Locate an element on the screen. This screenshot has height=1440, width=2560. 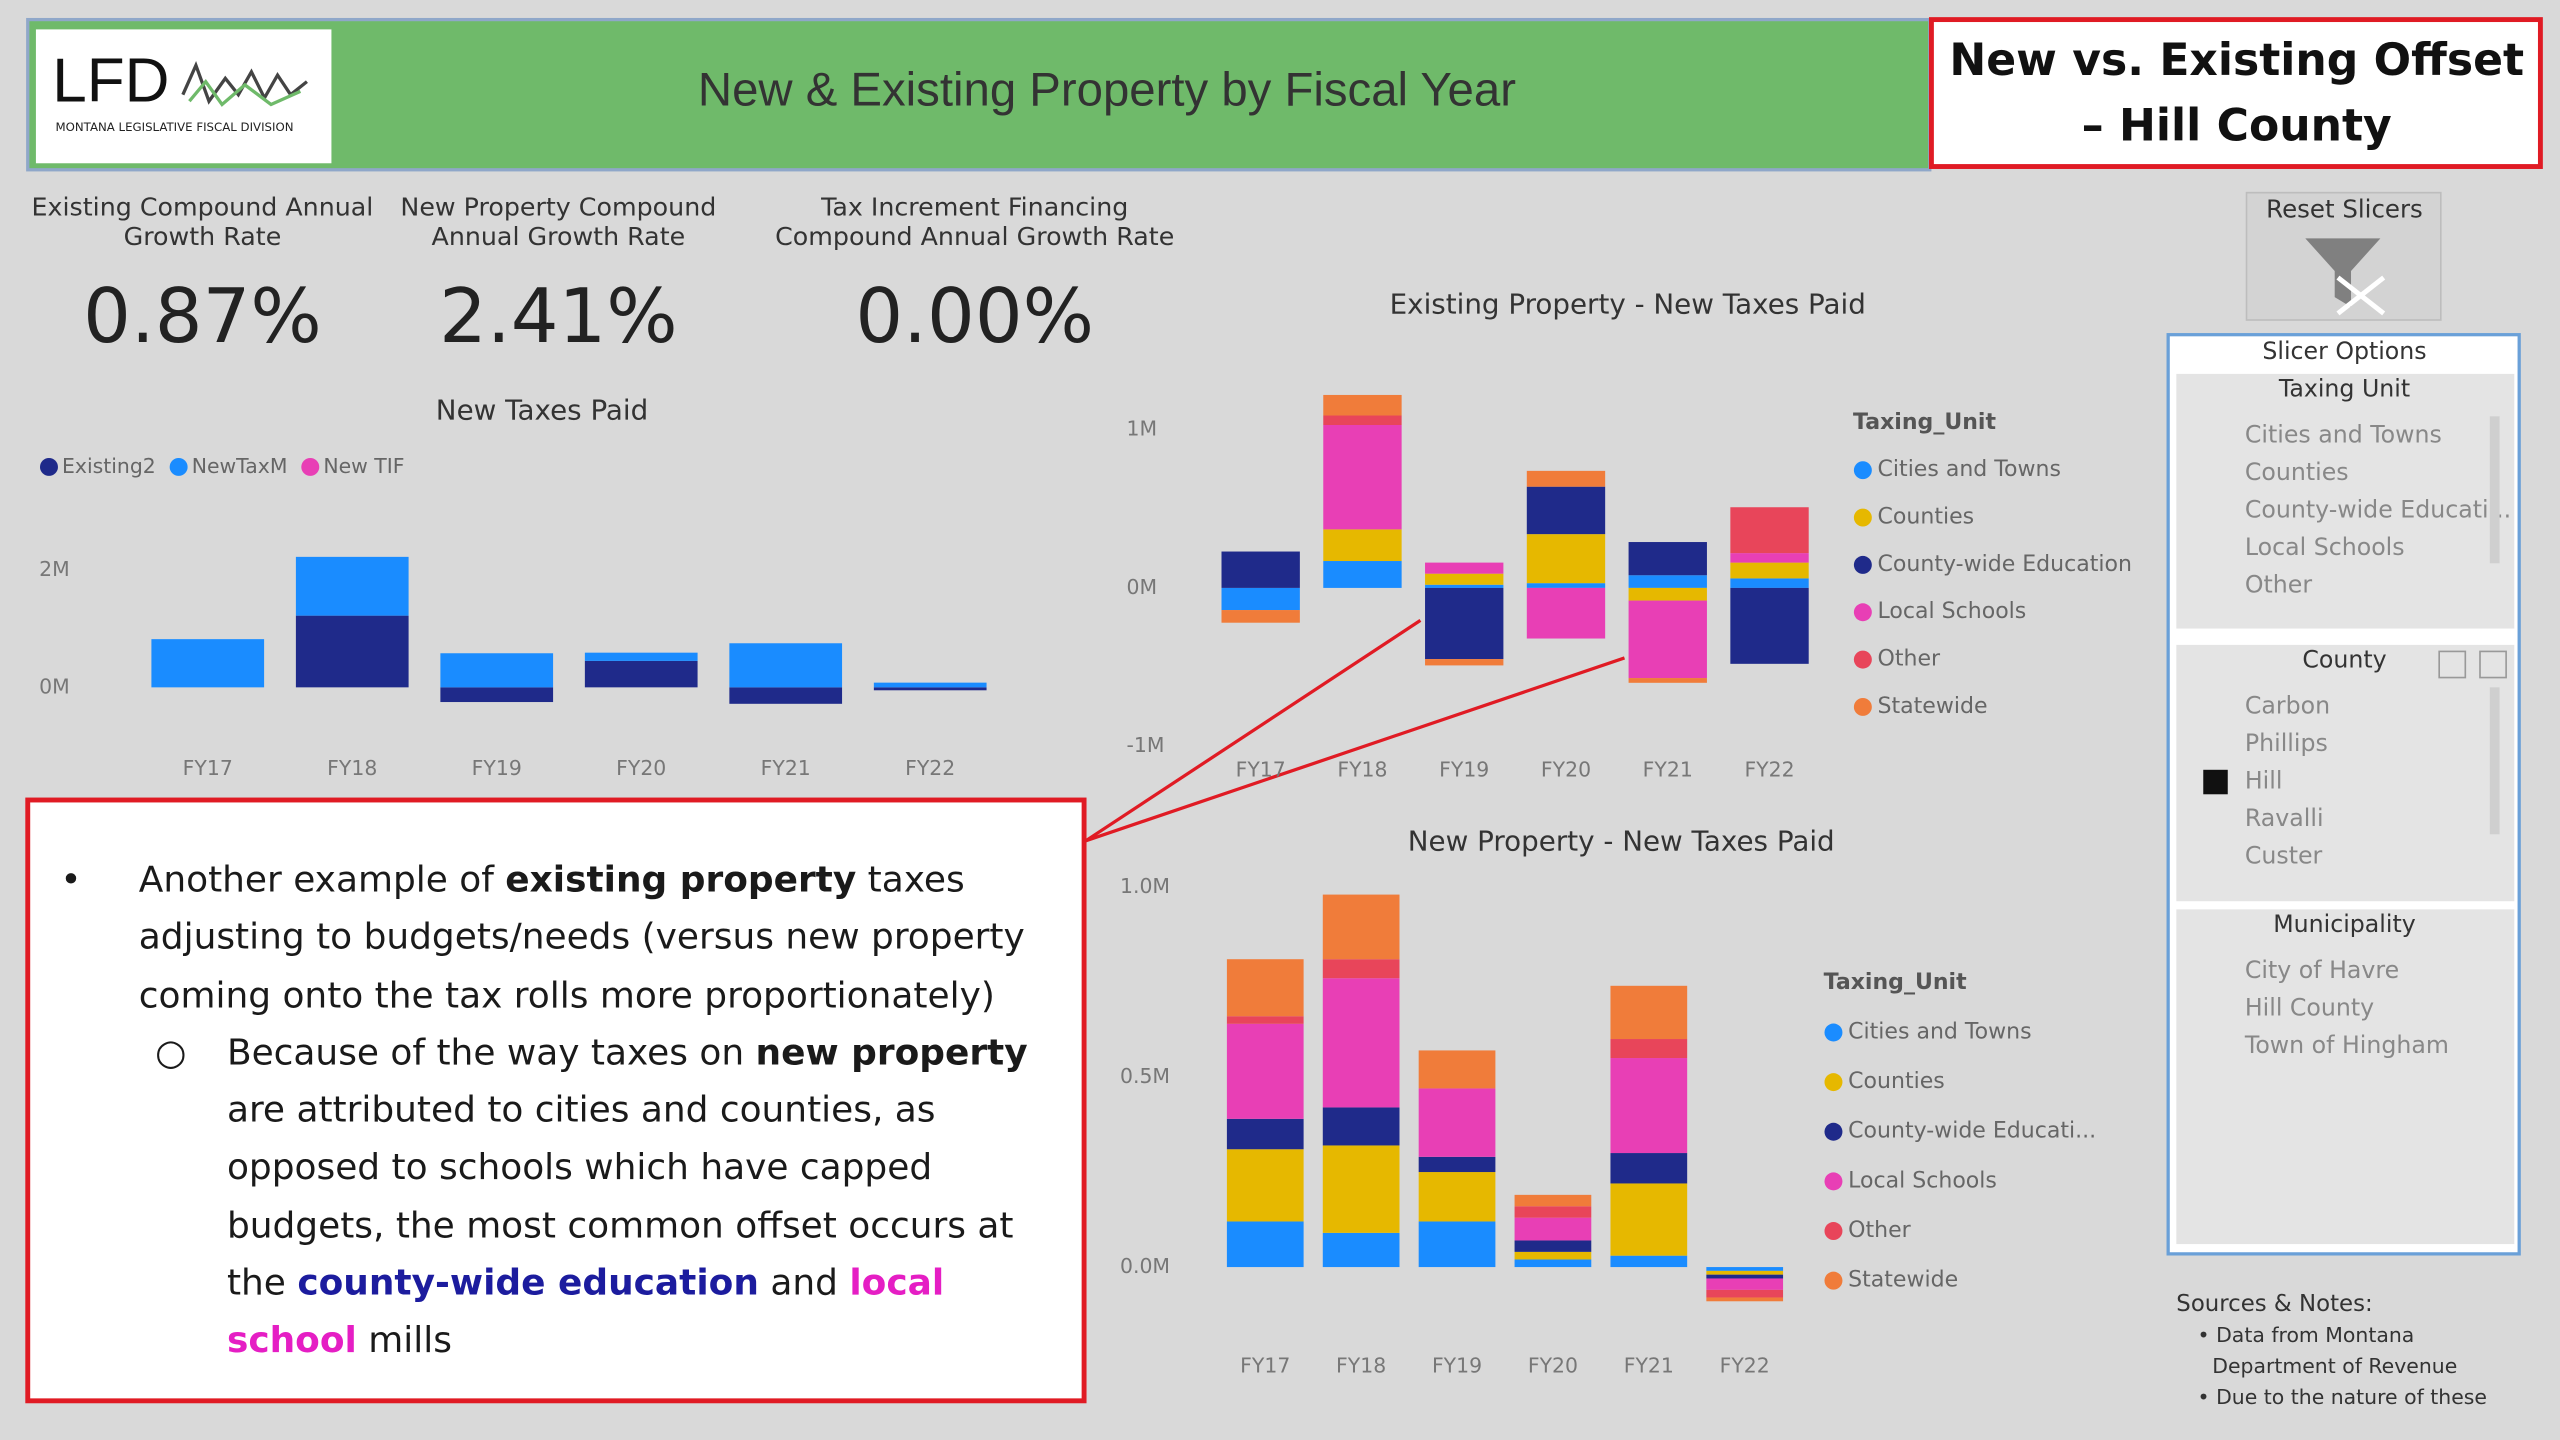
kpi-label-box: New Property Compound Annual Growth Rate is located at coordinates (558, 222).